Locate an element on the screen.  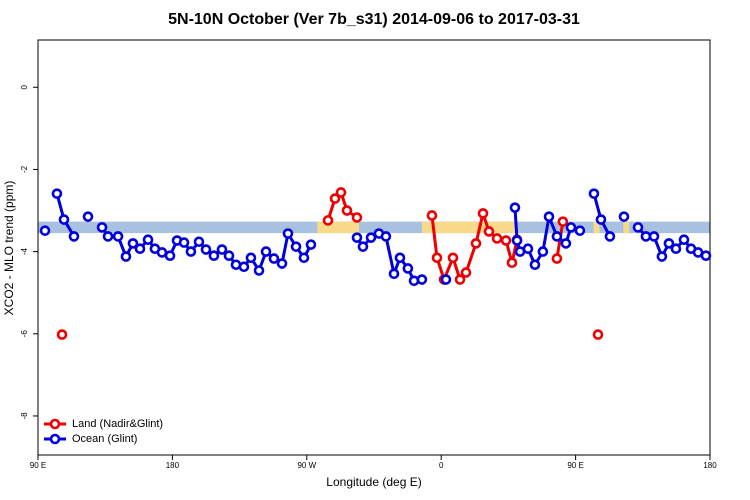
legend-label: Land (Nadir&Glint) is located at coordinates (117, 424).